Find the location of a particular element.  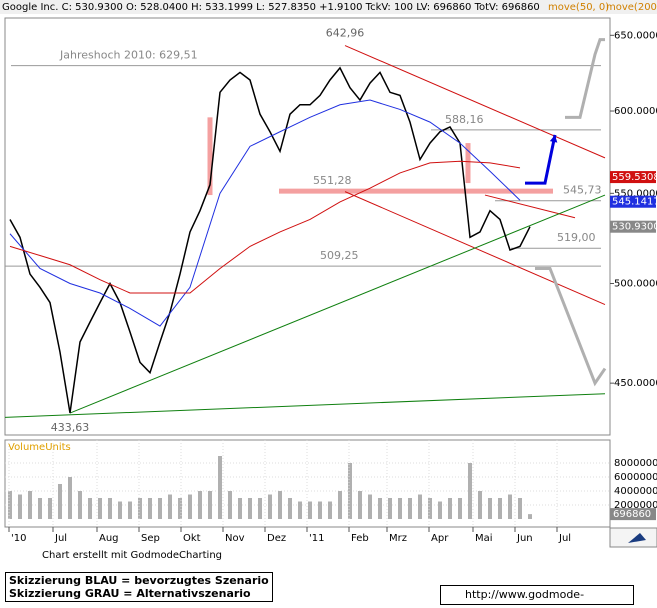

level-label: Jahreshoch 2010: 629,51 is located at coordinates (128, 55).